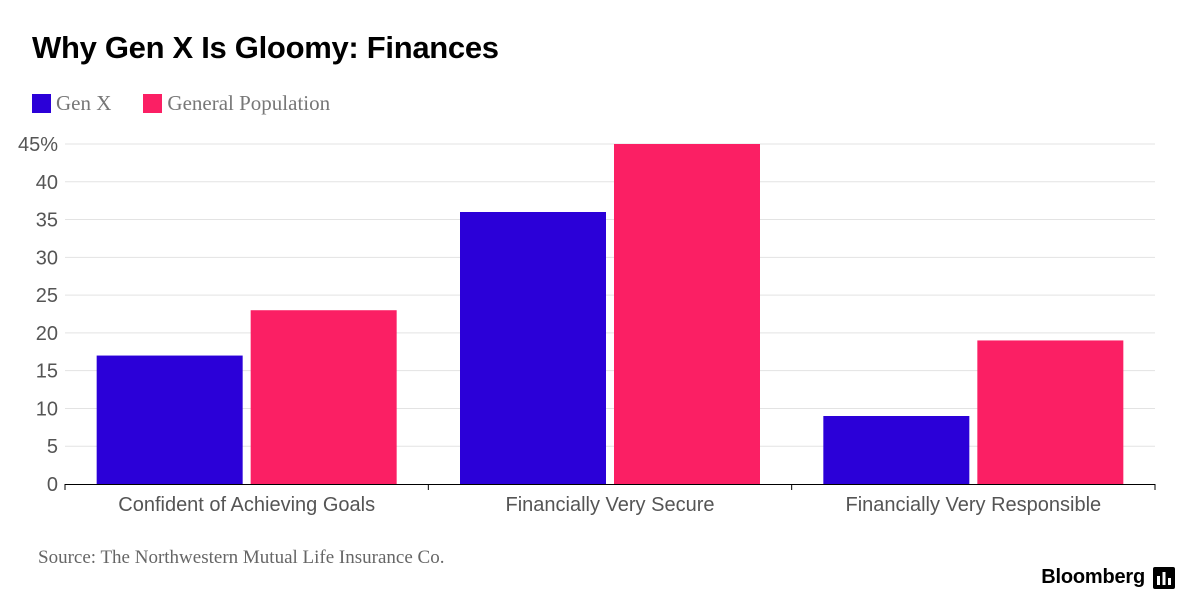  What do you see at coordinates (973, 505) in the screenshot?
I see `x-tick-label: Financially Very Responsible` at bounding box center [973, 505].